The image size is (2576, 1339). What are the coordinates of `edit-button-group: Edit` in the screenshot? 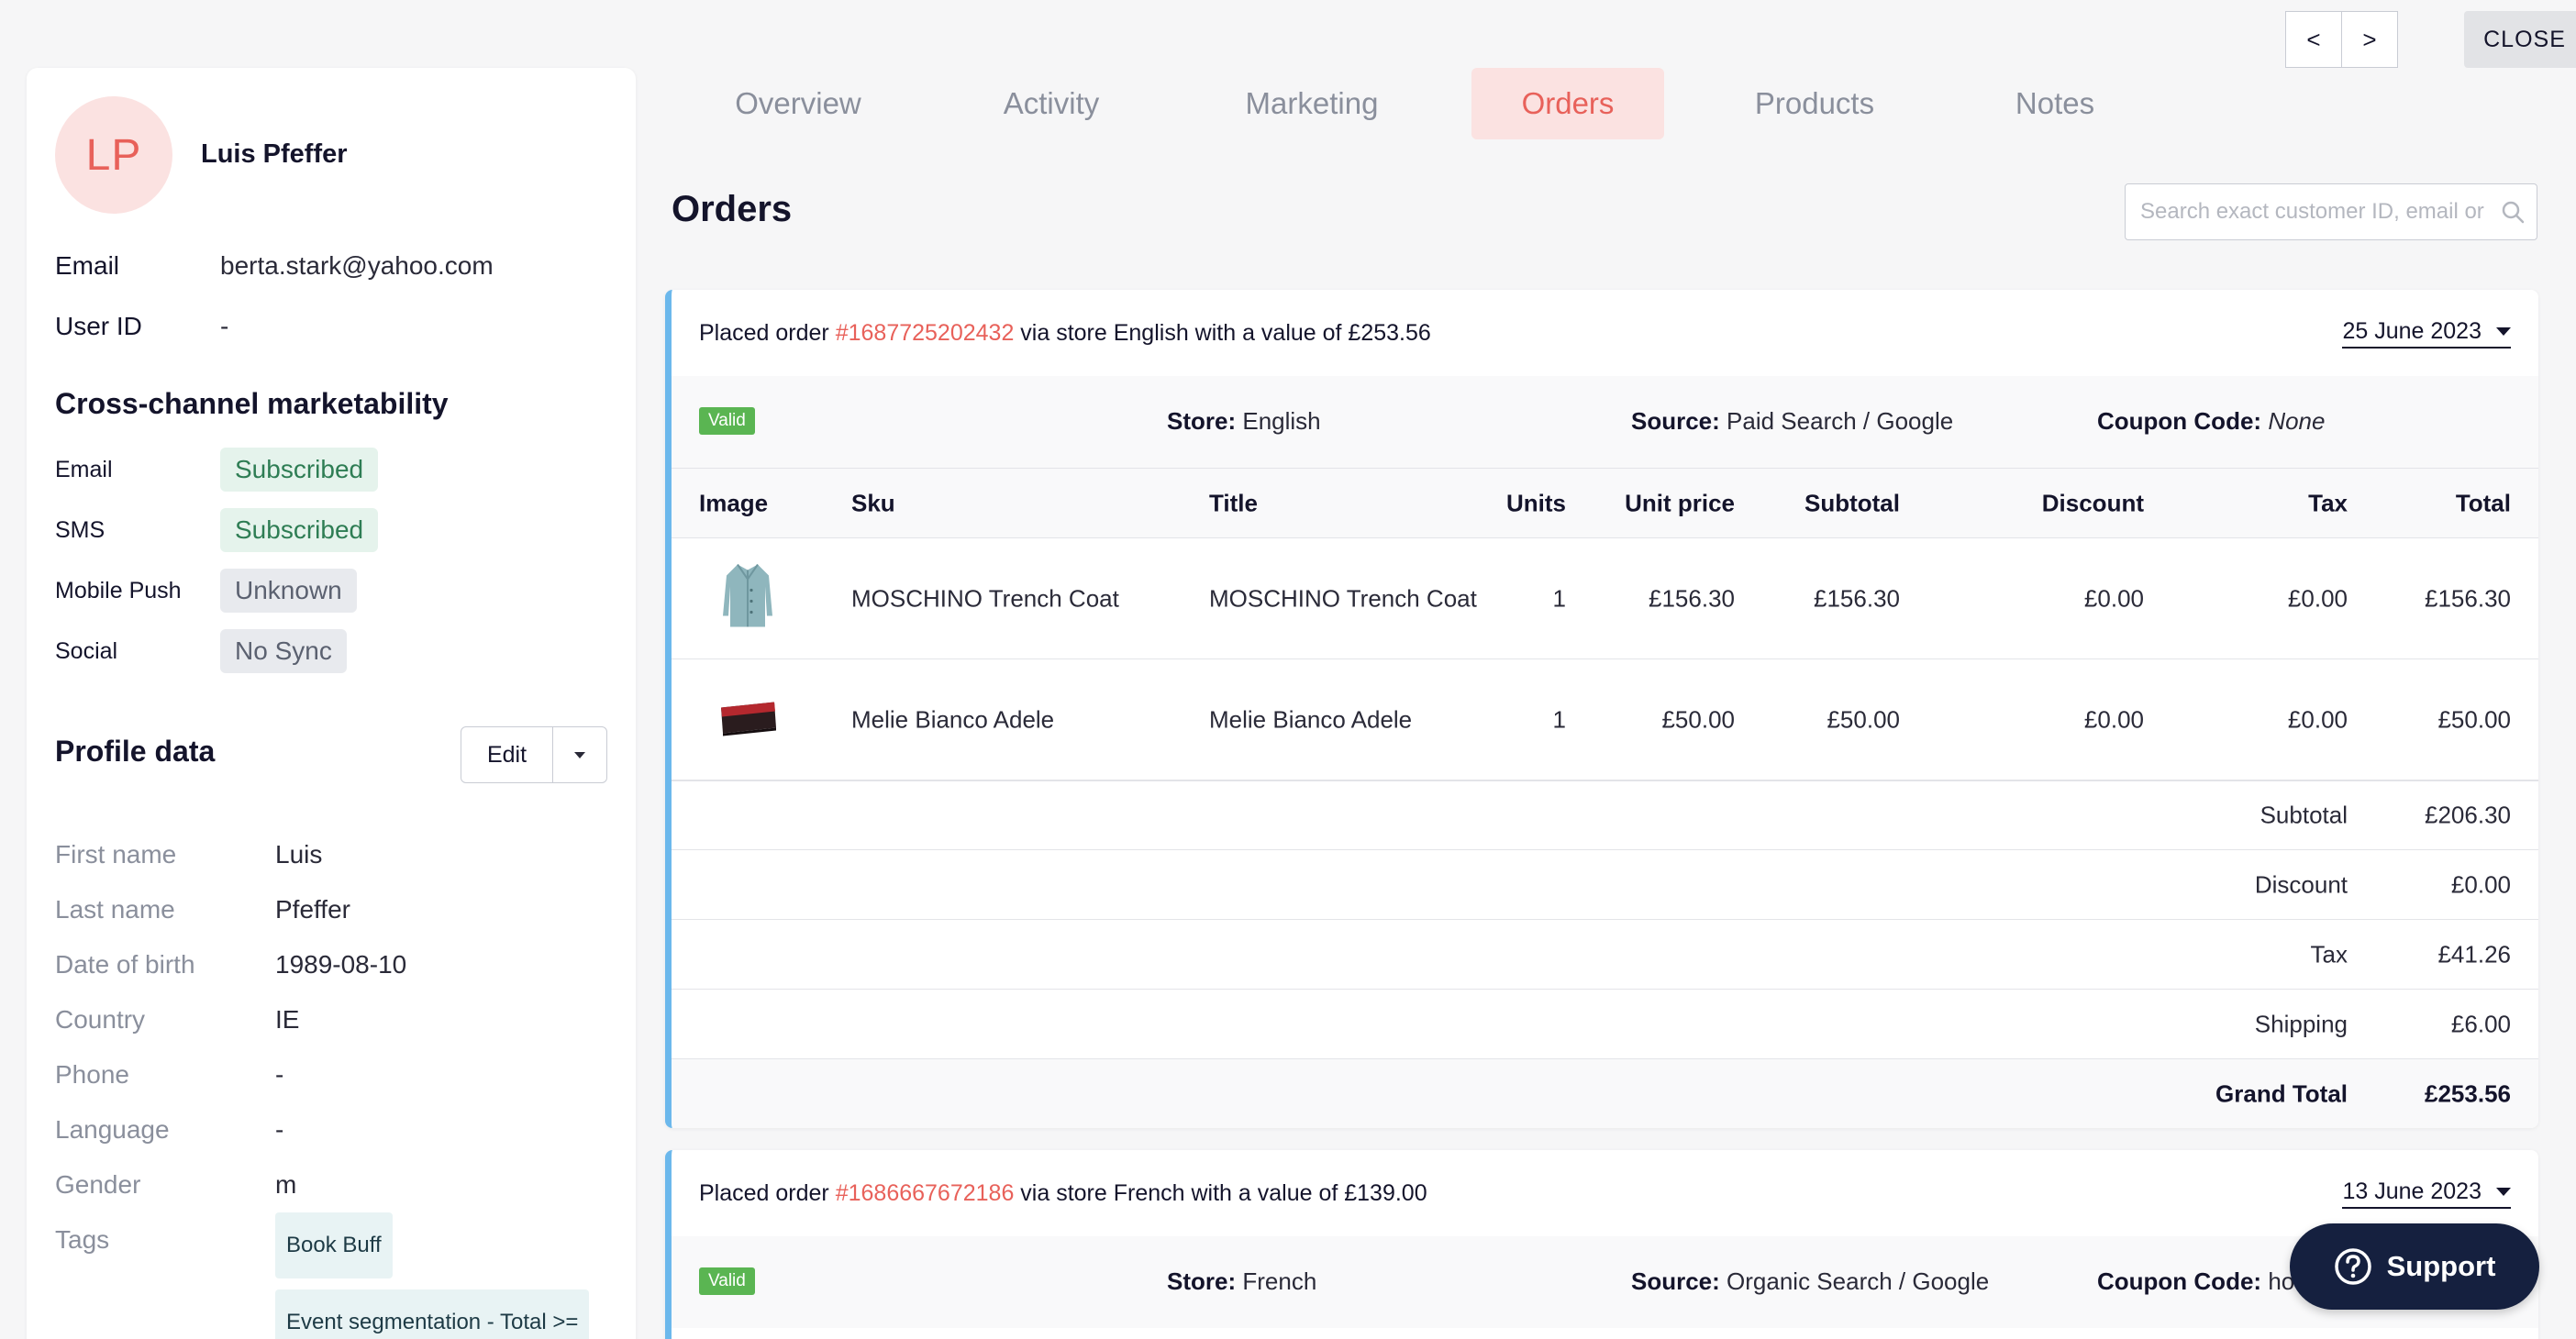 It's located at (534, 754).